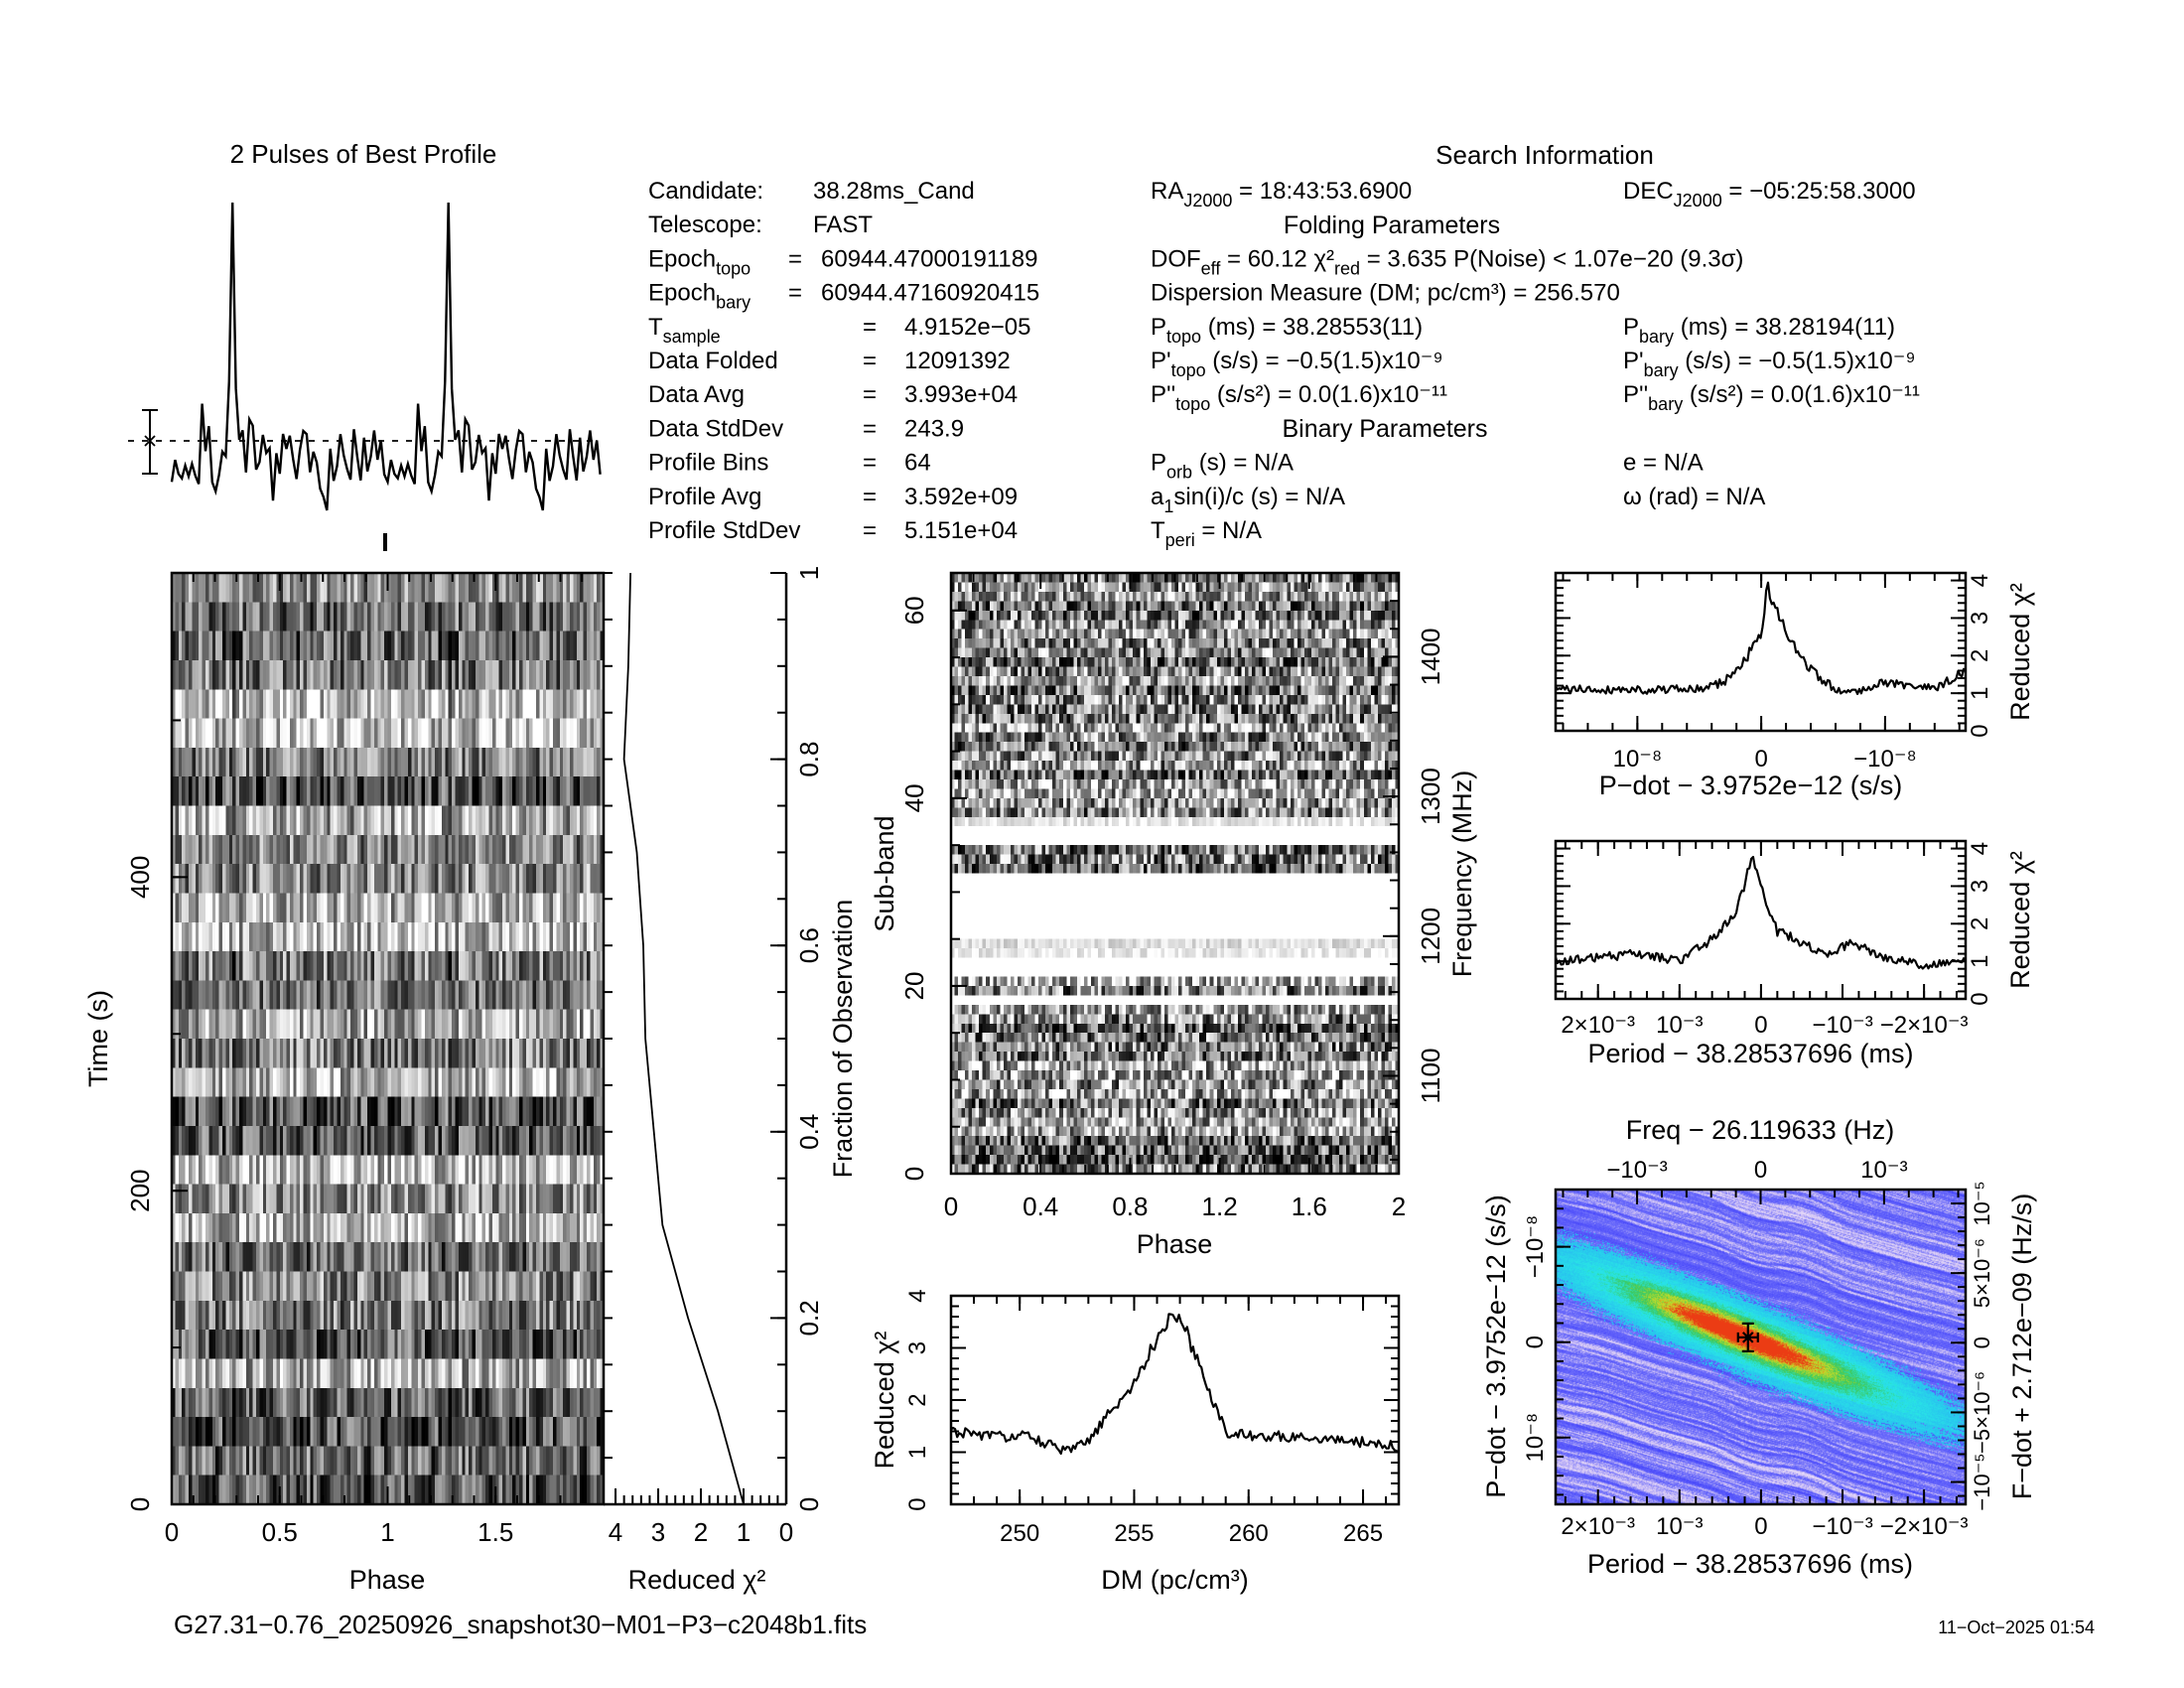 The height and width of the screenshot is (1688, 2184). Describe the element at coordinates (280, 1532) in the screenshot. I see `x-tick-label: 0.5` at that location.